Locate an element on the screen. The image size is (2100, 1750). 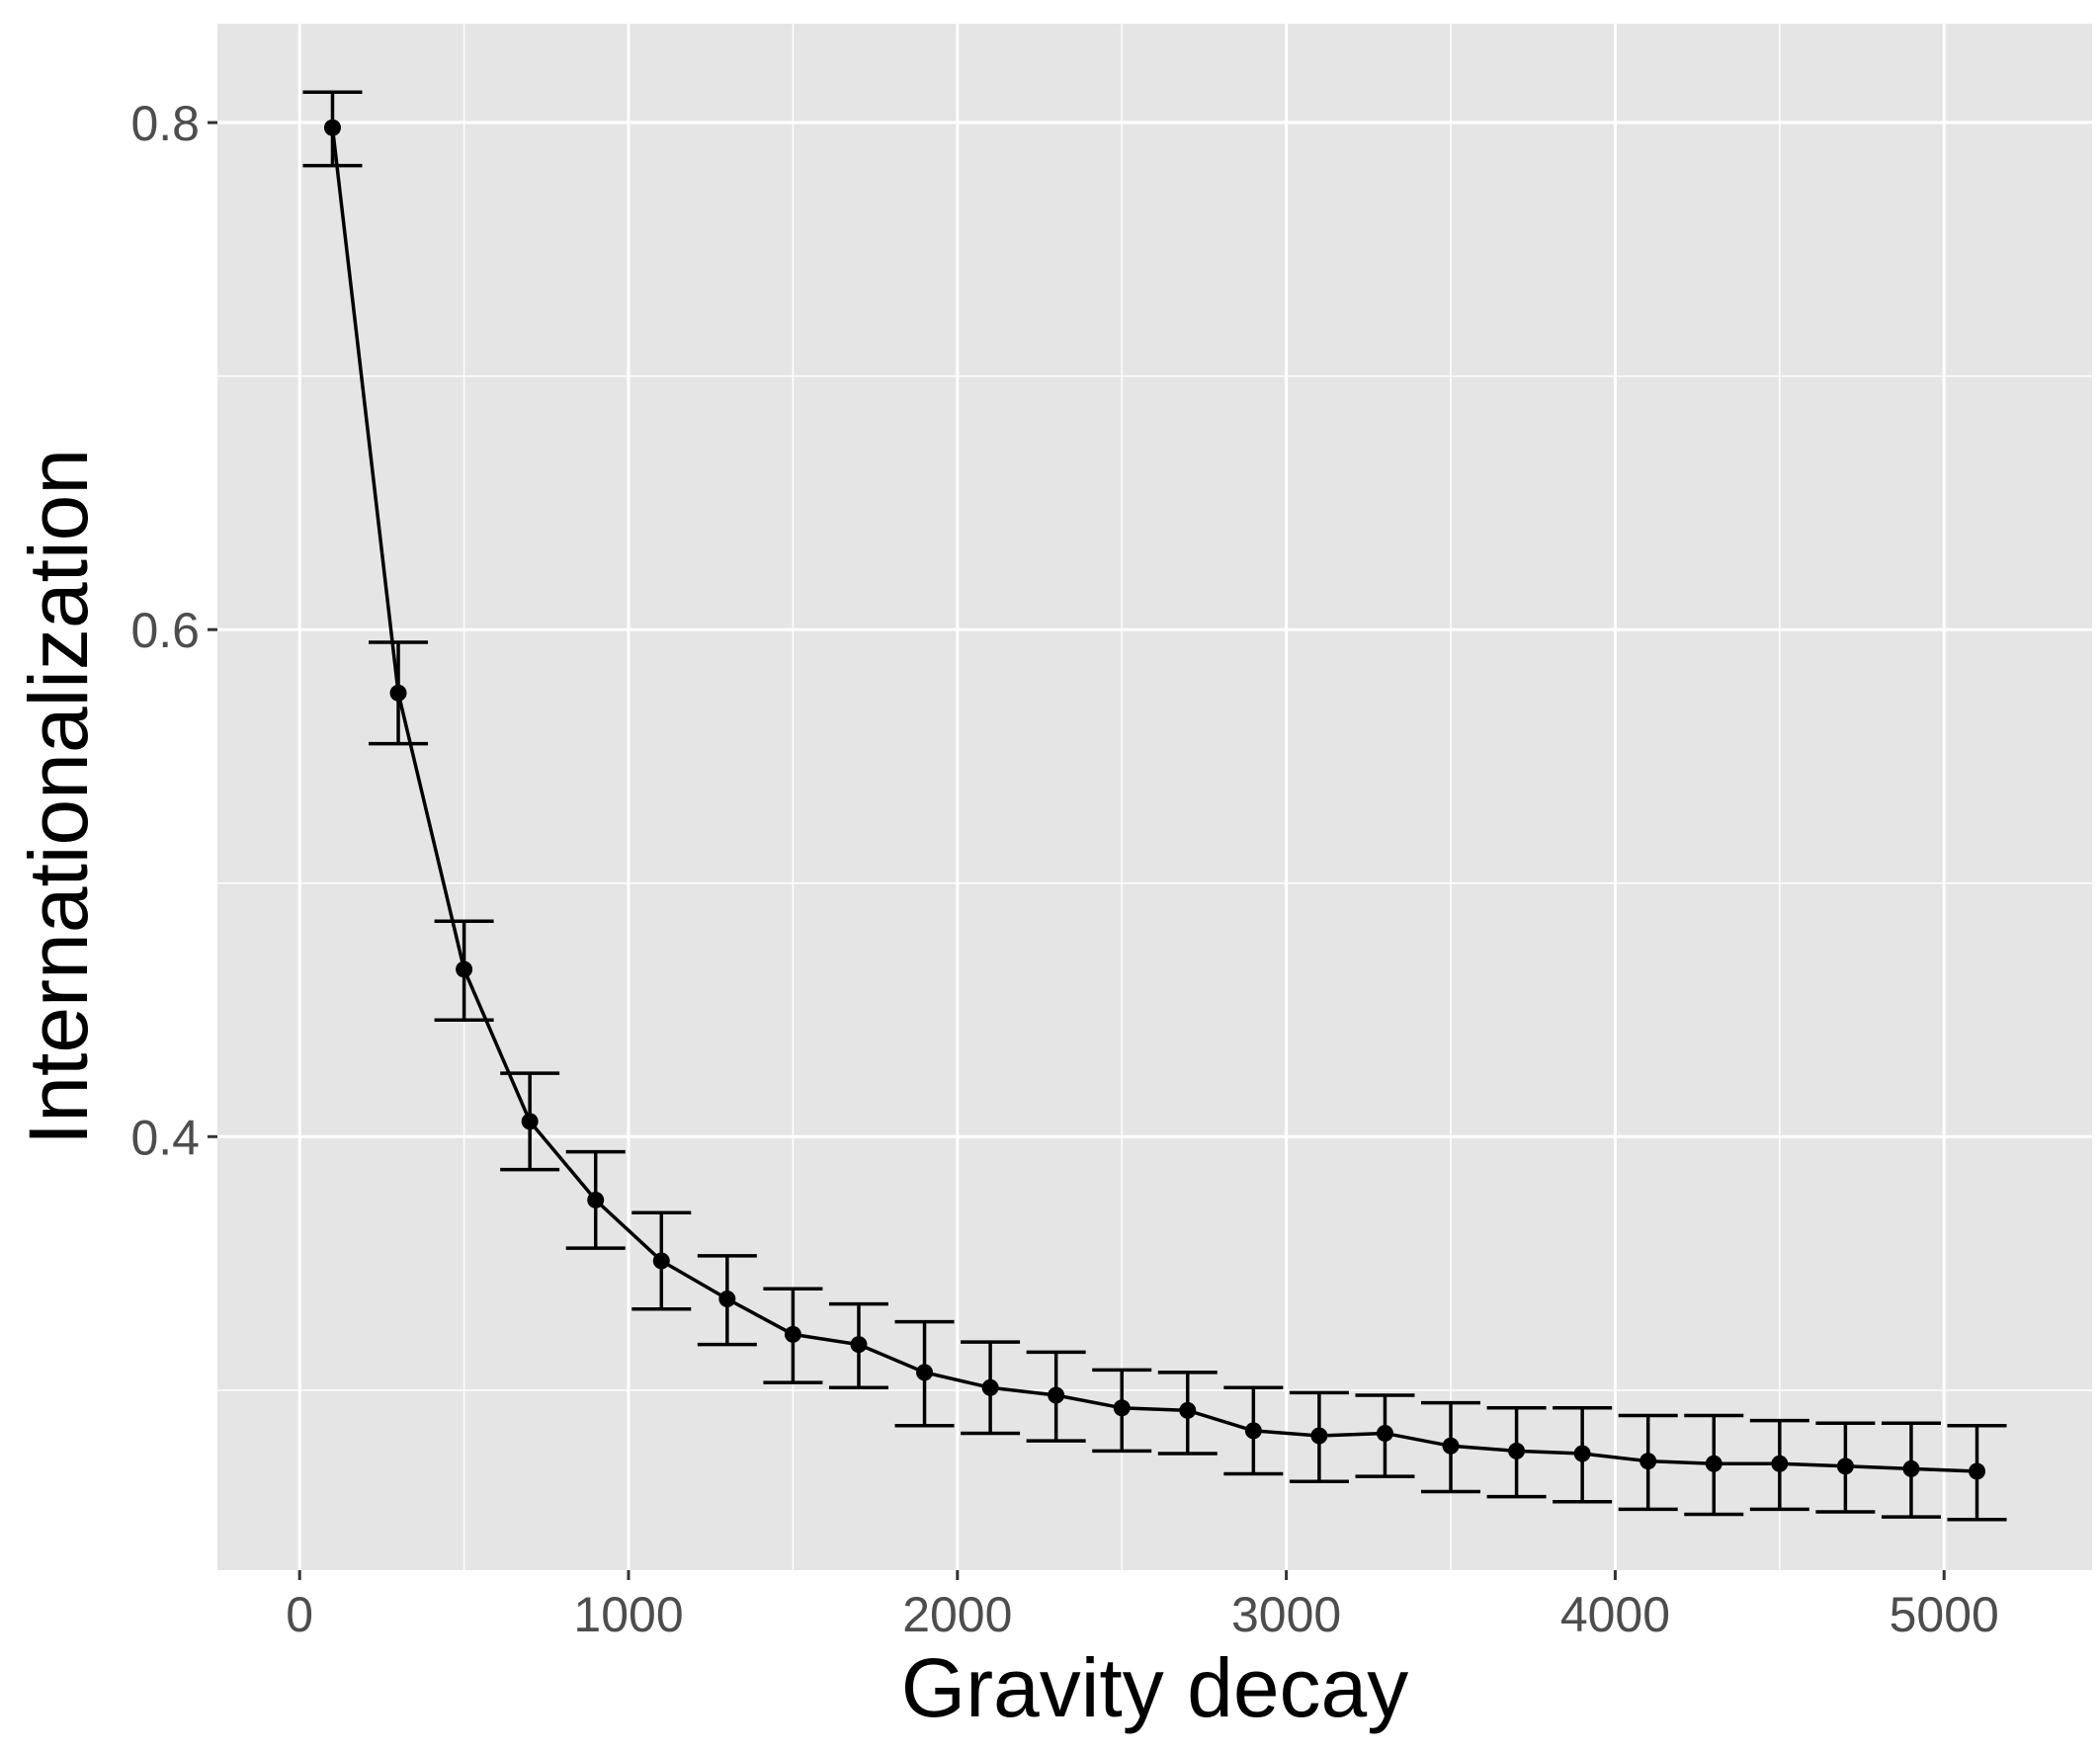
x-tick-label: 3000 is located at coordinates (1286, 1614).